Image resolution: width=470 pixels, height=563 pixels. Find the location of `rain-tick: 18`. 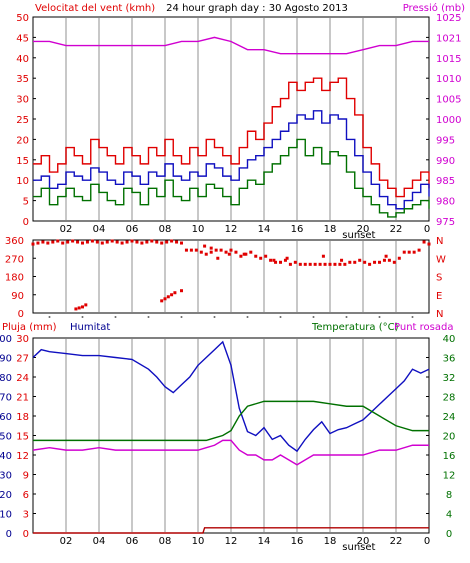

rain-tick: 18 is located at coordinates (22, 417).